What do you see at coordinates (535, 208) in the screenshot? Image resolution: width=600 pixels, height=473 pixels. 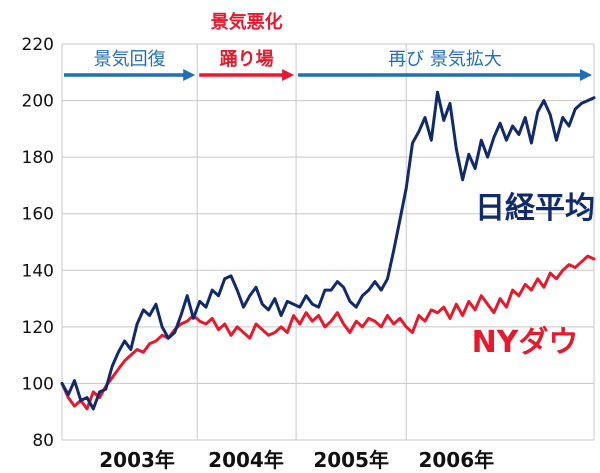 I see `series-label-nikkei: 日経平均` at bounding box center [535, 208].